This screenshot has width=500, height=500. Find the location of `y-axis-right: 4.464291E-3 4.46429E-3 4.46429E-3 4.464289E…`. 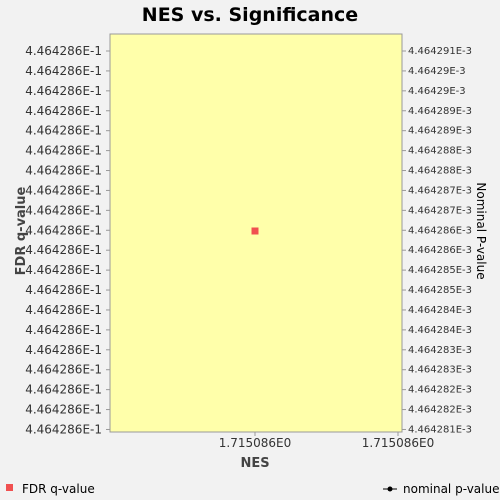

y-axis-right: 4.464291E-3 4.46429E-3 4.46429E-3 4.464289E… is located at coordinates (437, 240).